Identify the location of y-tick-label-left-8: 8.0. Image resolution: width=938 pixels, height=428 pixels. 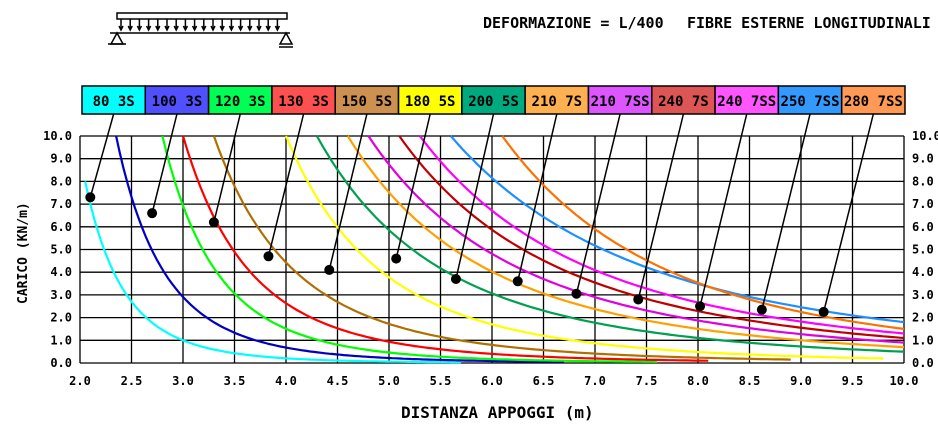
(61, 181).